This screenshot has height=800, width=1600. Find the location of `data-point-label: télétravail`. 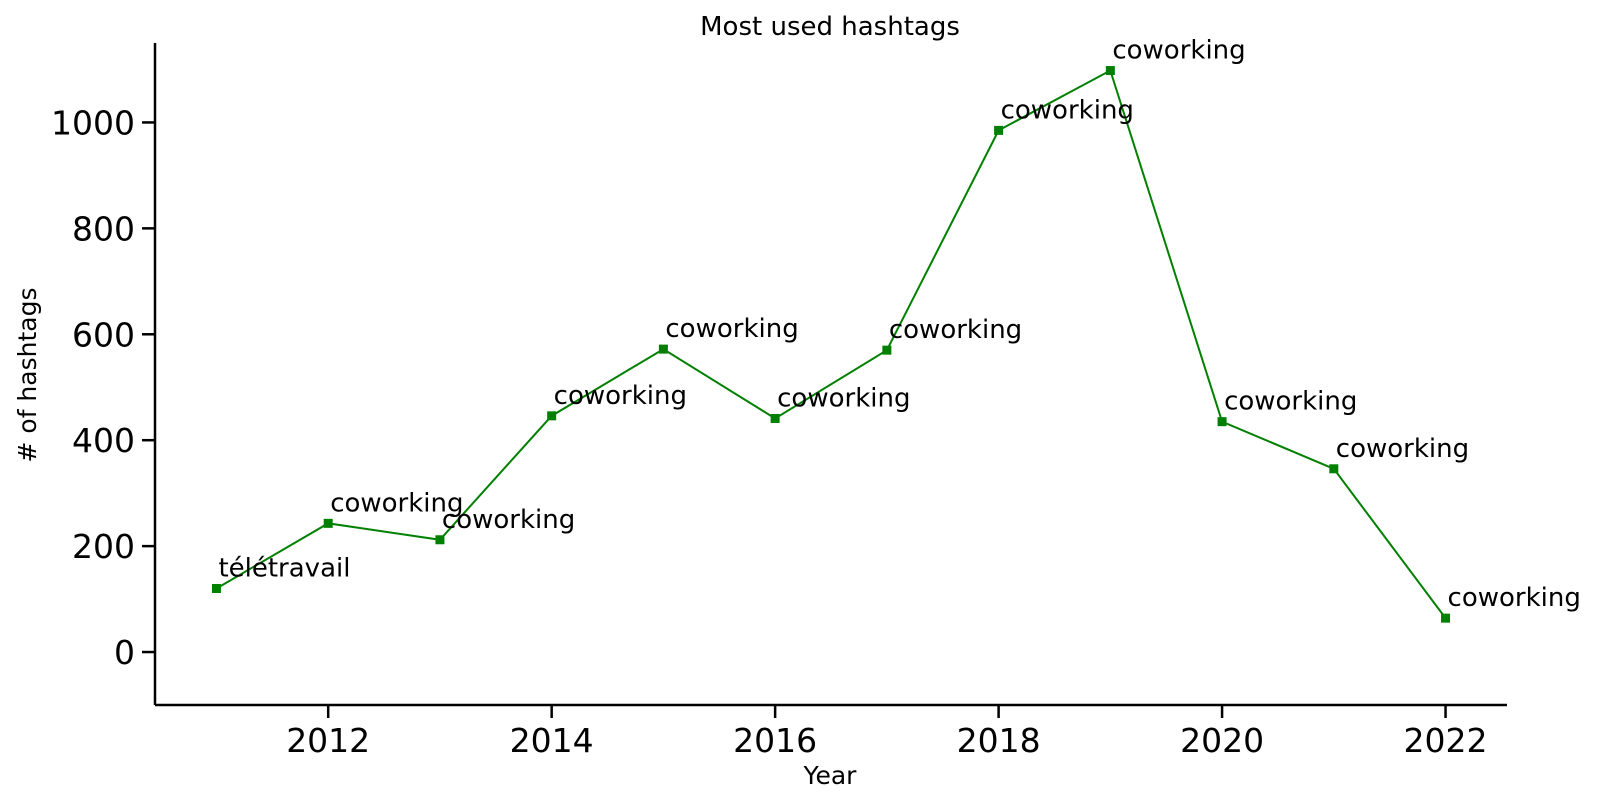

data-point-label: télétravail is located at coordinates (284, 568).